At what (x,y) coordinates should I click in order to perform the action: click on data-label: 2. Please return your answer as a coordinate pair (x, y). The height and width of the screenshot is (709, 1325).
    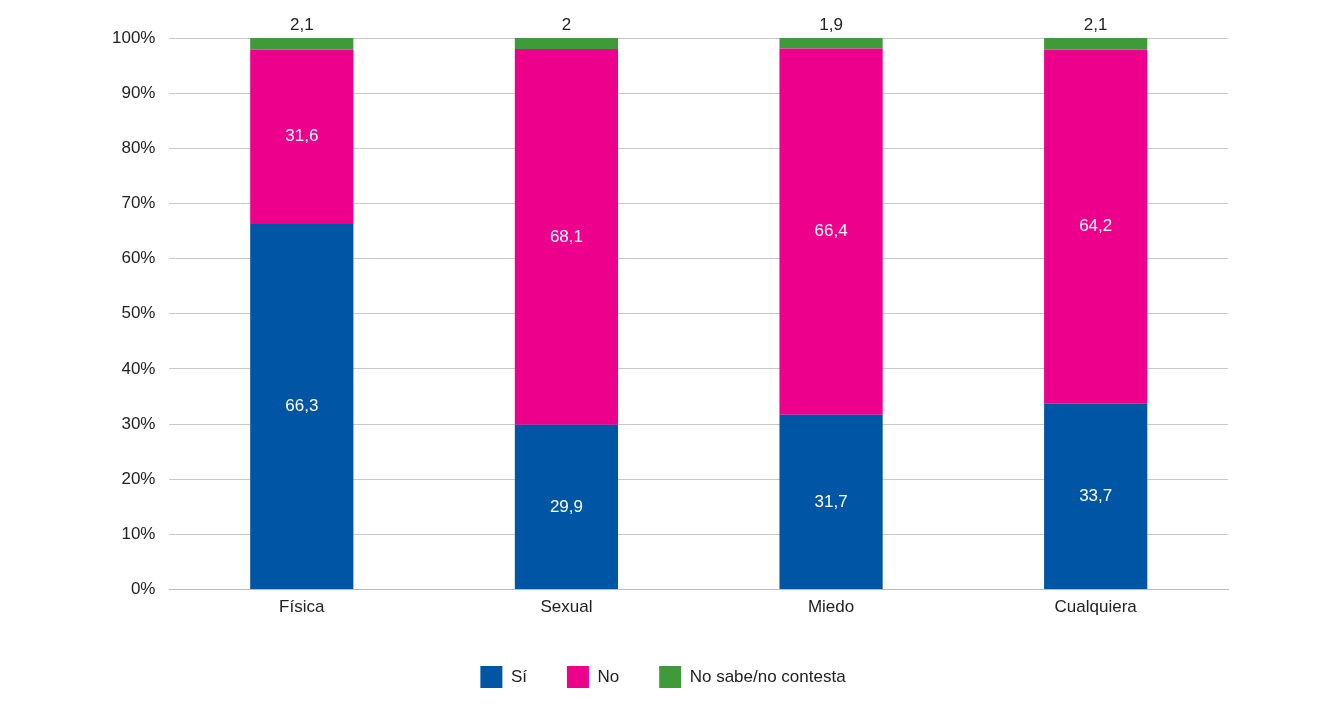
    Looking at the image, I should click on (566, 25).